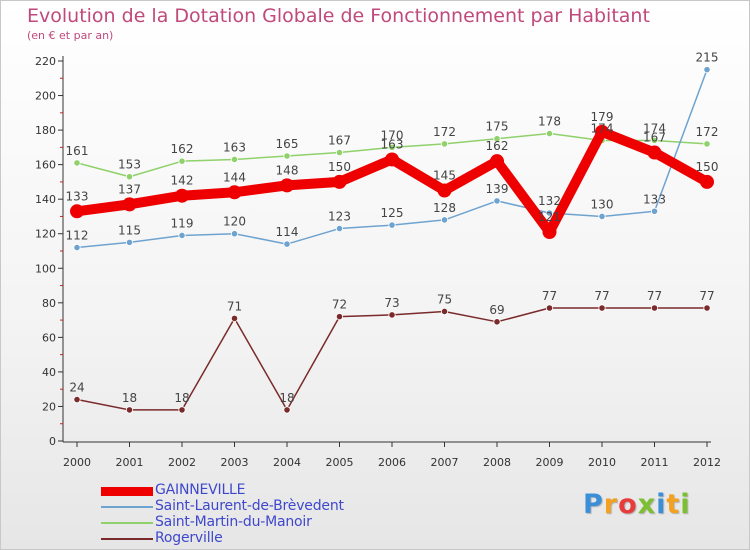 Image resolution: width=750 pixels, height=550 pixels. What do you see at coordinates (628, 504) in the screenshot?
I see `logo-letter: o` at bounding box center [628, 504].